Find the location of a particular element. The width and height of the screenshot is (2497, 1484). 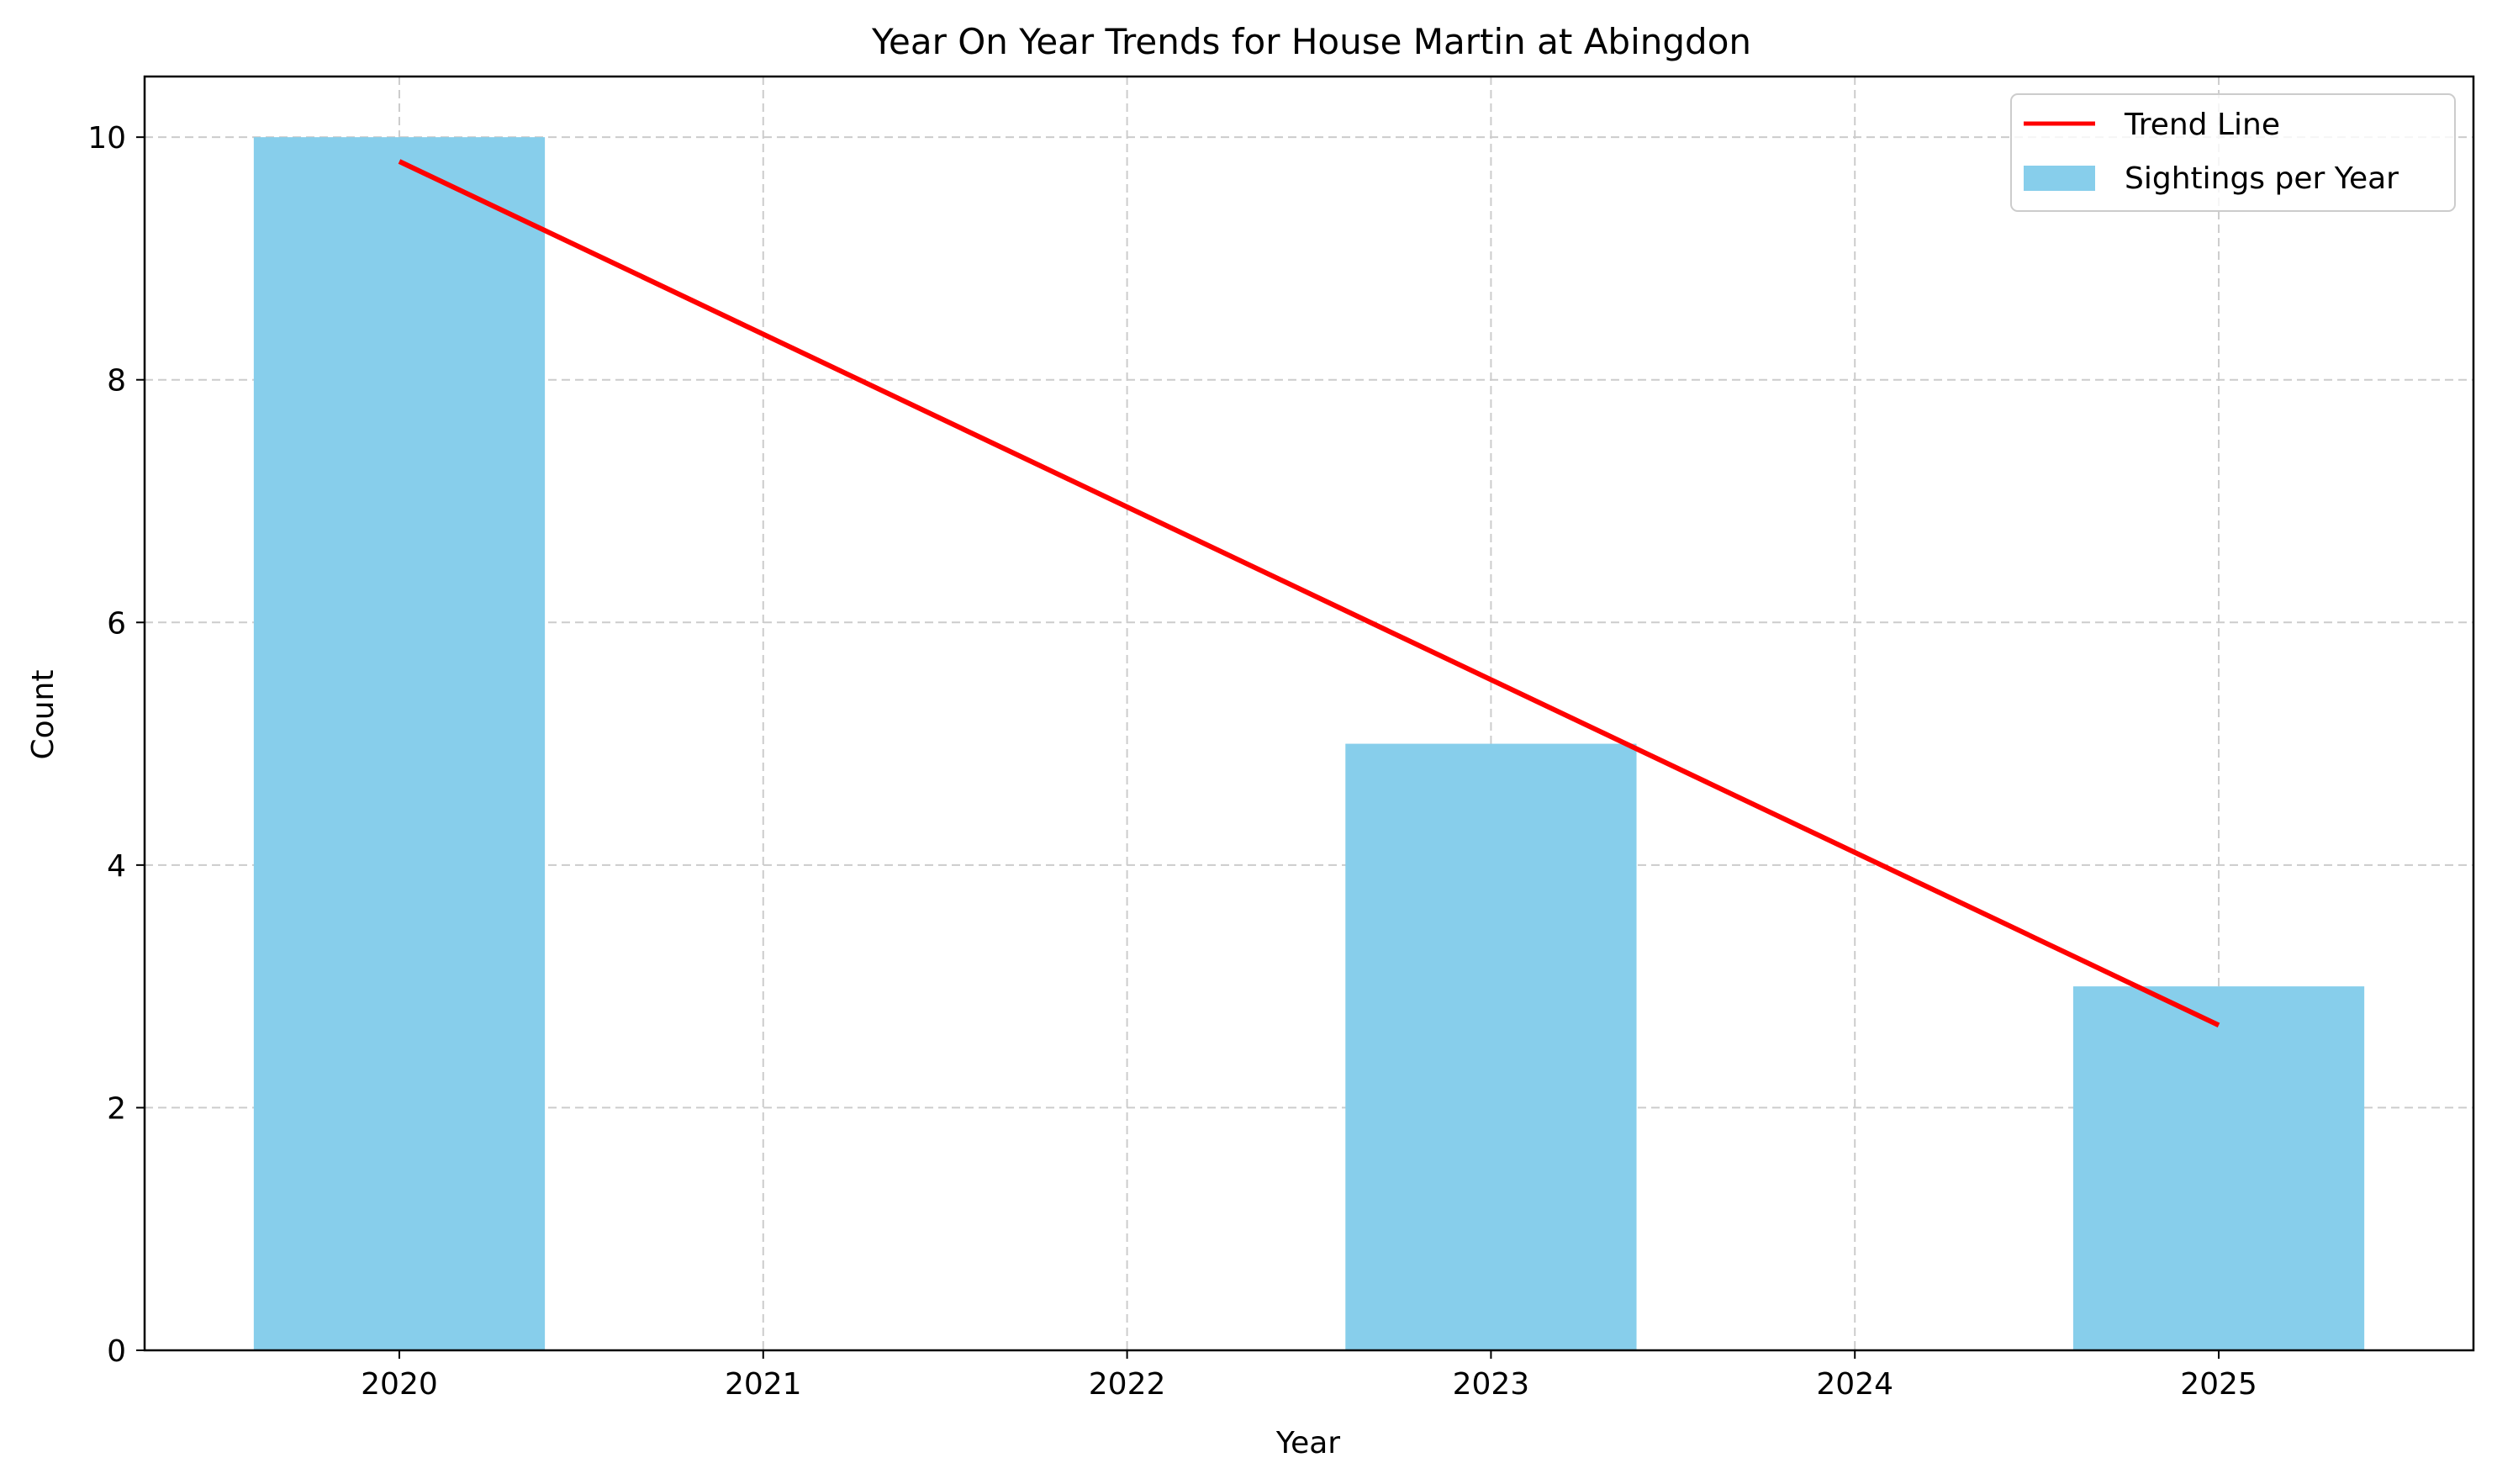

bar-2025 is located at coordinates (2218, 1168).